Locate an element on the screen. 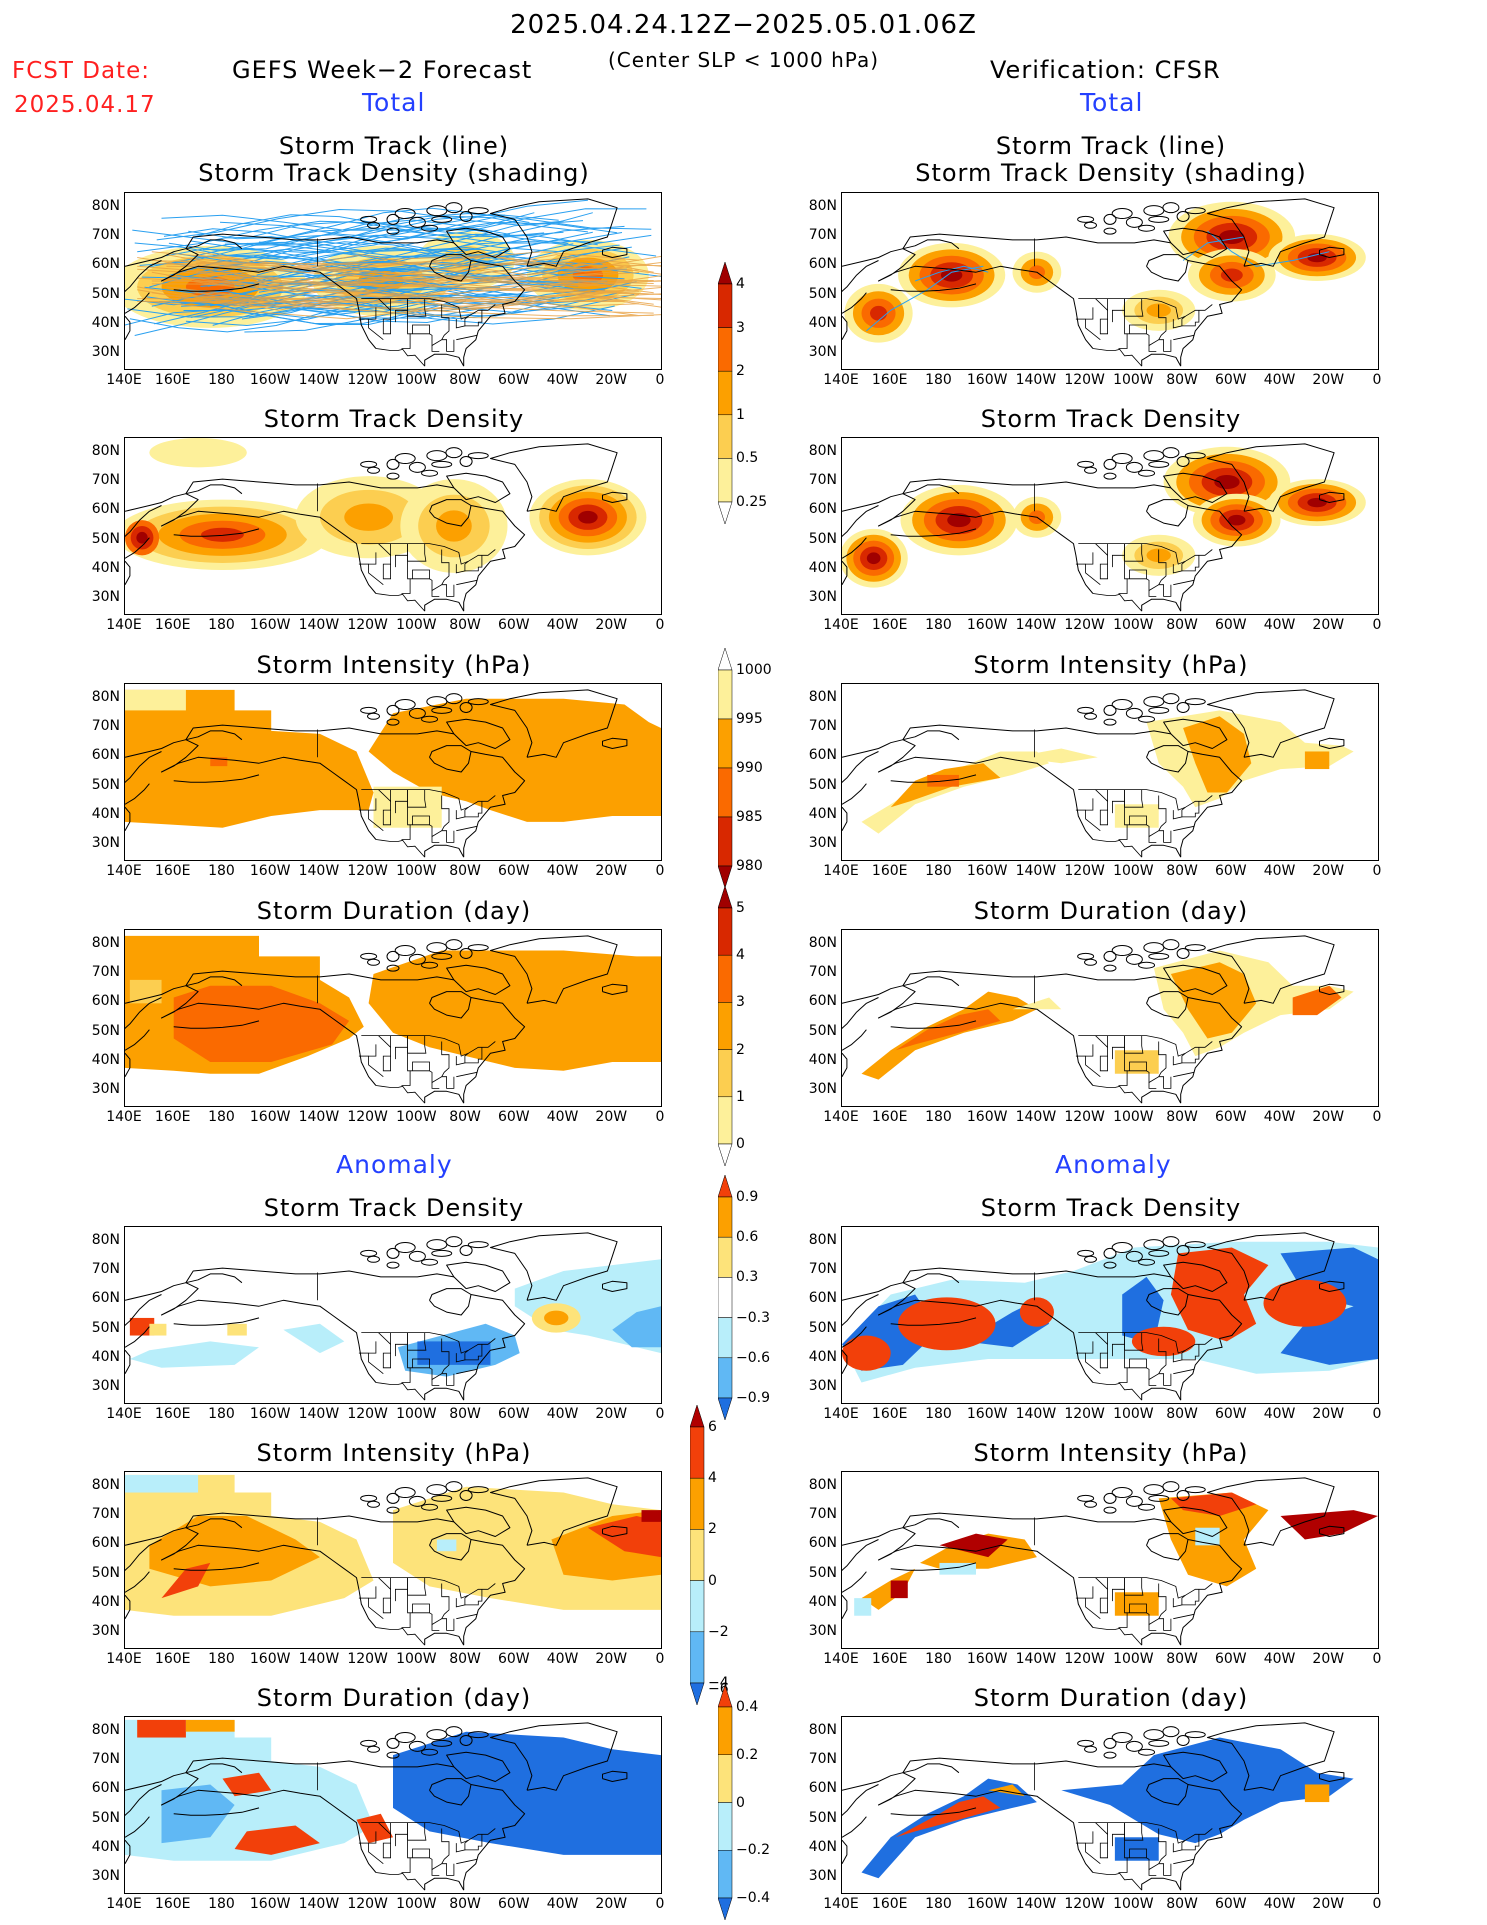 This screenshot has height=1925, width=1487. colorbar-tick-label: 980 is located at coordinates (749, 866).